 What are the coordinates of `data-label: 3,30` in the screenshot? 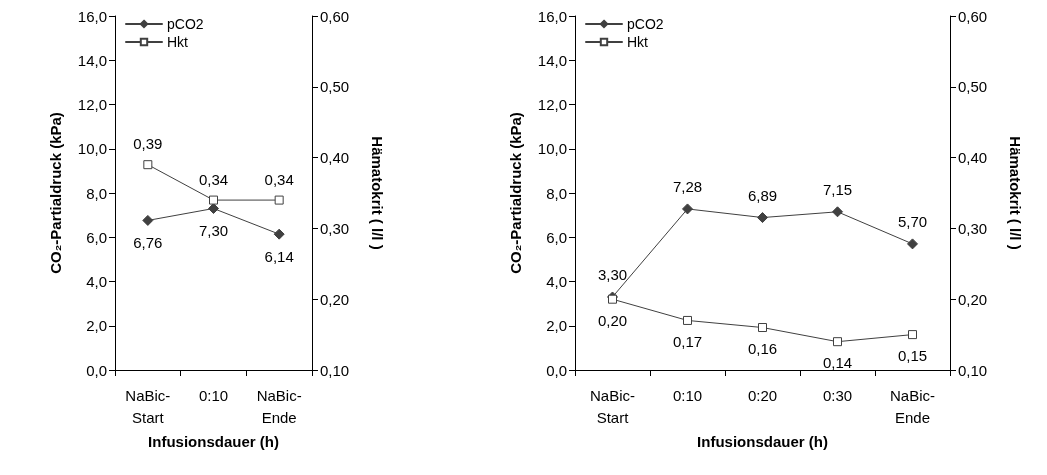 It's located at (612, 275).